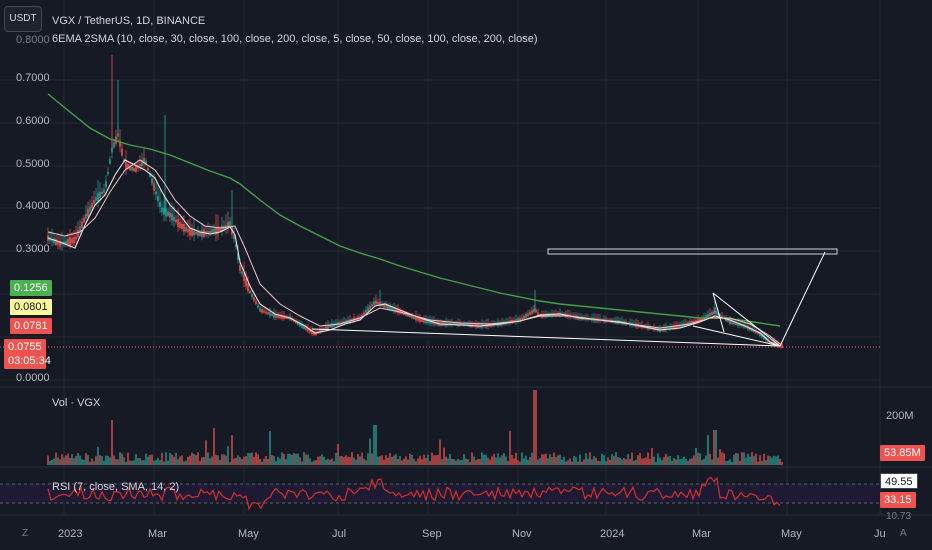  Describe the element at coordinates (791, 534) in the screenshot. I see `time-label: May` at that location.